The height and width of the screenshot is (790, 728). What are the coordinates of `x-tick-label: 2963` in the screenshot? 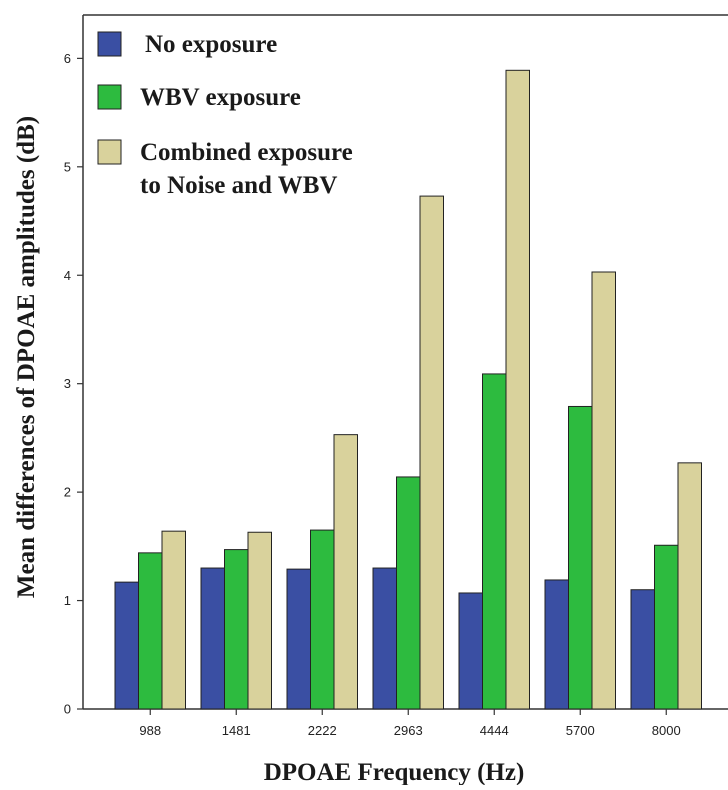 It's located at (408, 730).